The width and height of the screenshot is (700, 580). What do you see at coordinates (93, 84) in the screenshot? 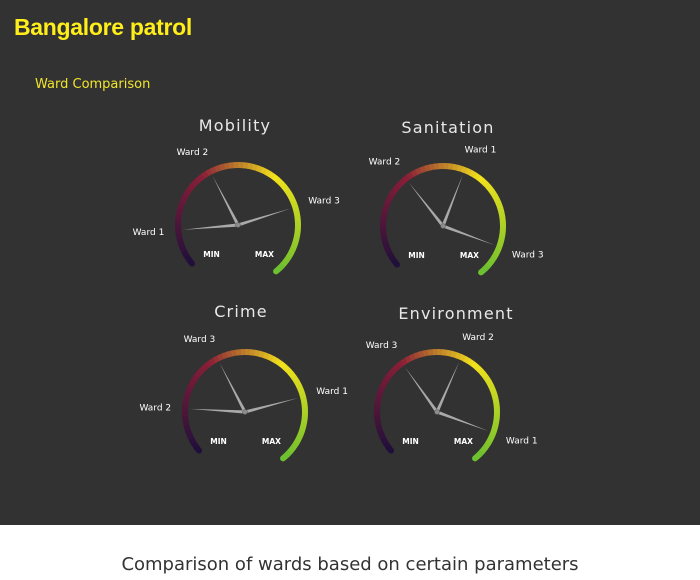
I see `section-subtitle: Ward Comparison` at bounding box center [93, 84].